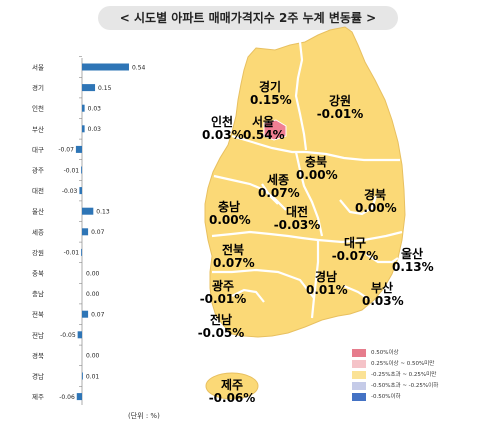 This screenshot has height=427, width=500. I want to click on region-gyeongbuk: 경북 0.00%, so click(376, 201).